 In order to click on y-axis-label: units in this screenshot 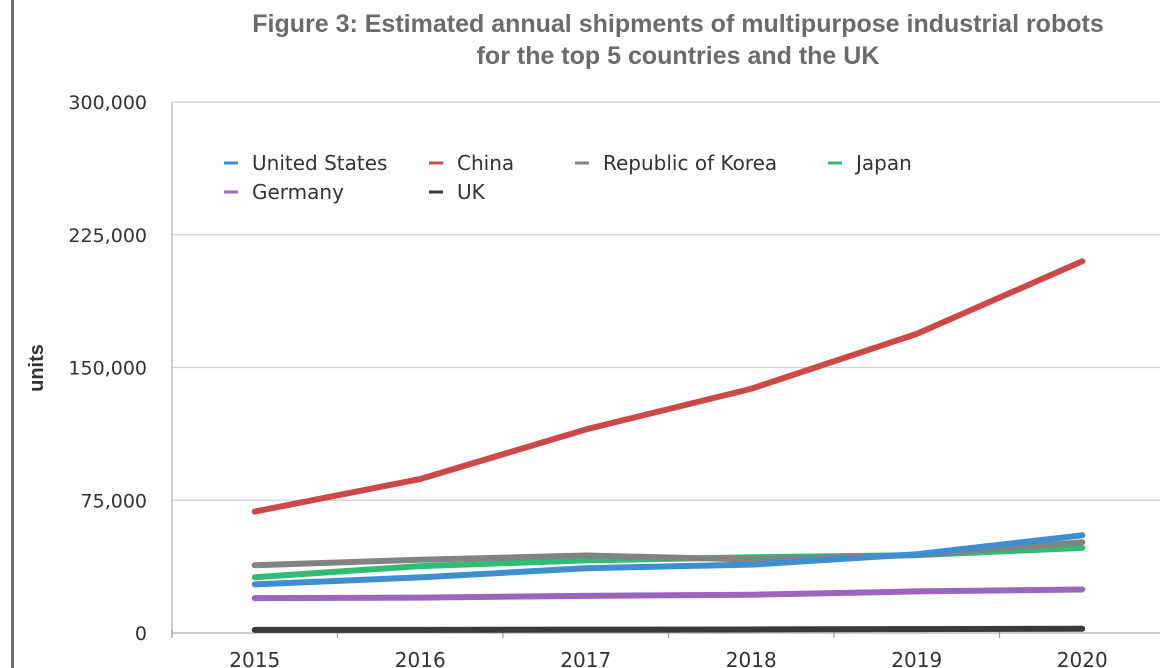, I will do `click(37, 368)`.